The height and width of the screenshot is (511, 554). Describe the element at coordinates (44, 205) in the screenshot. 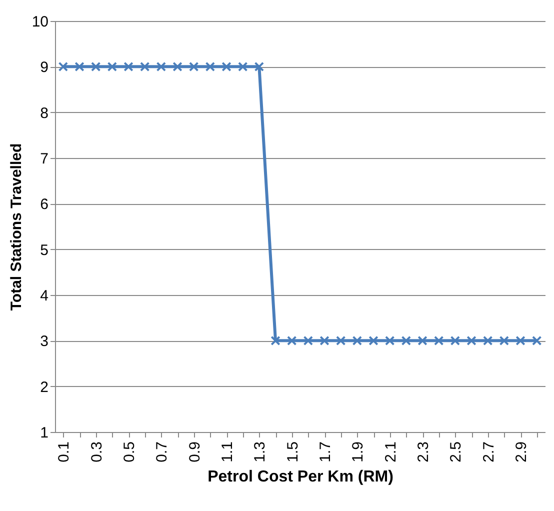

I see `y-tick-label: 6` at that location.